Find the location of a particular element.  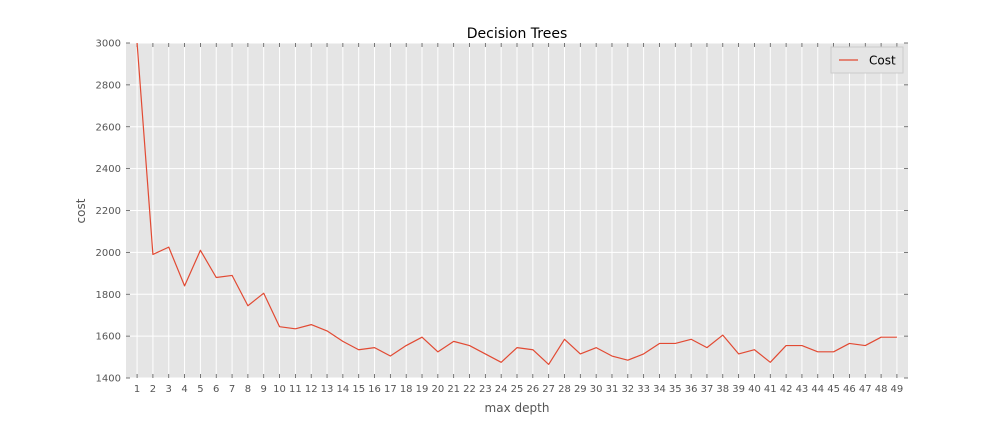

legend: Cost is located at coordinates (867, 60).